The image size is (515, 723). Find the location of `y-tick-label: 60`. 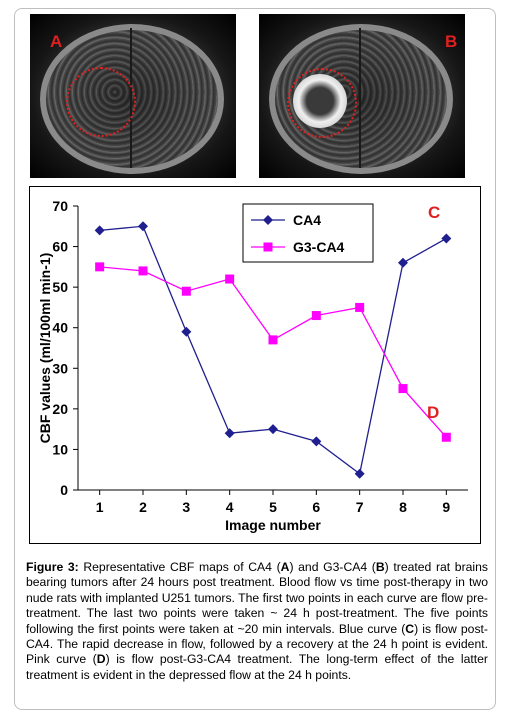

y-tick-label: 60 is located at coordinates (60, 247).